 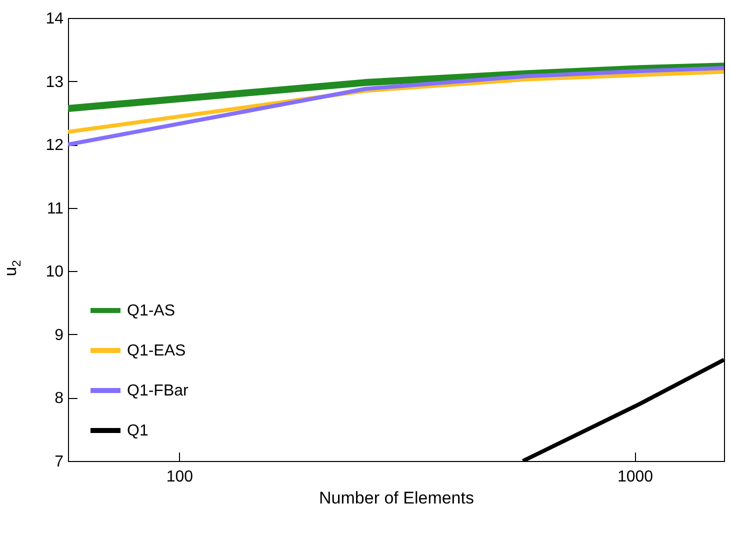 I want to click on legend-label: Q1-AS, so click(x=151, y=311).